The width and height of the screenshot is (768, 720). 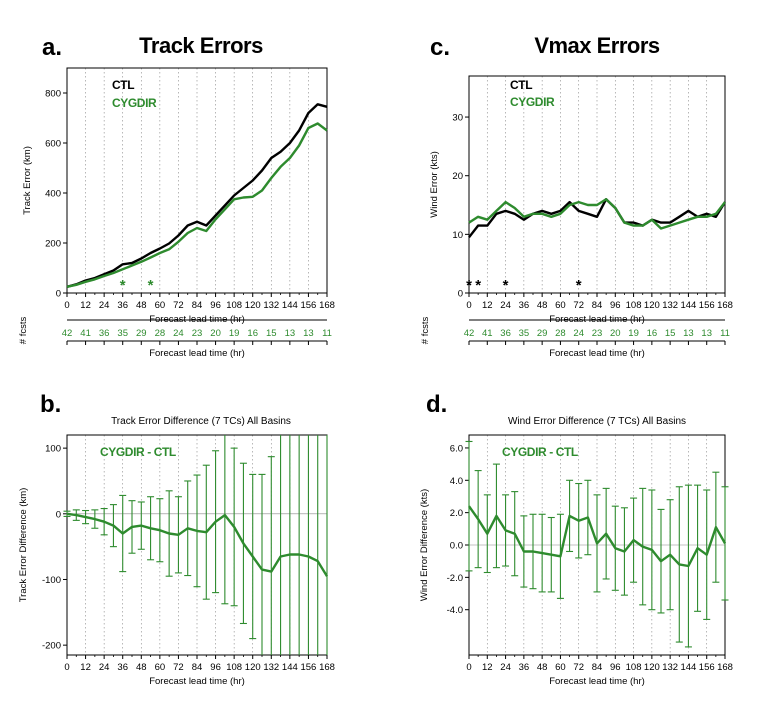 What do you see at coordinates (123, 85) in the screenshot?
I see `legend-entry-ctl: CTL` at bounding box center [123, 85].